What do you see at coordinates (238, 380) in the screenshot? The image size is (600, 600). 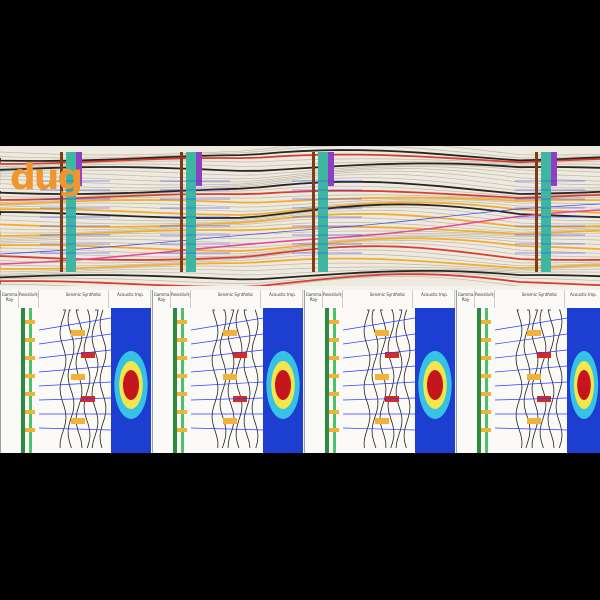 I see `well-panel-2-canvas` at bounding box center [238, 380].